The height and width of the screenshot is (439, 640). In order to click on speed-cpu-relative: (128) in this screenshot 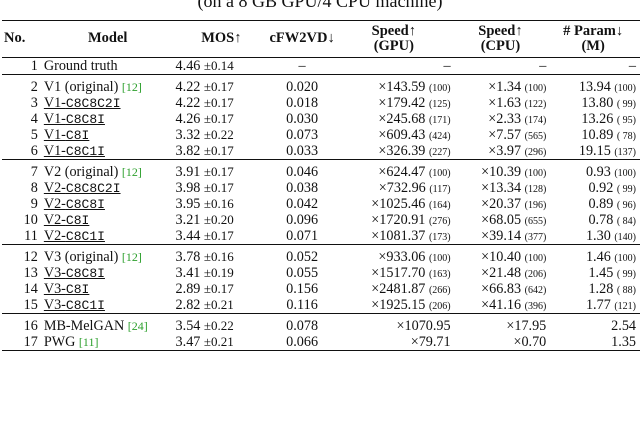, I will do `click(535, 189)`.